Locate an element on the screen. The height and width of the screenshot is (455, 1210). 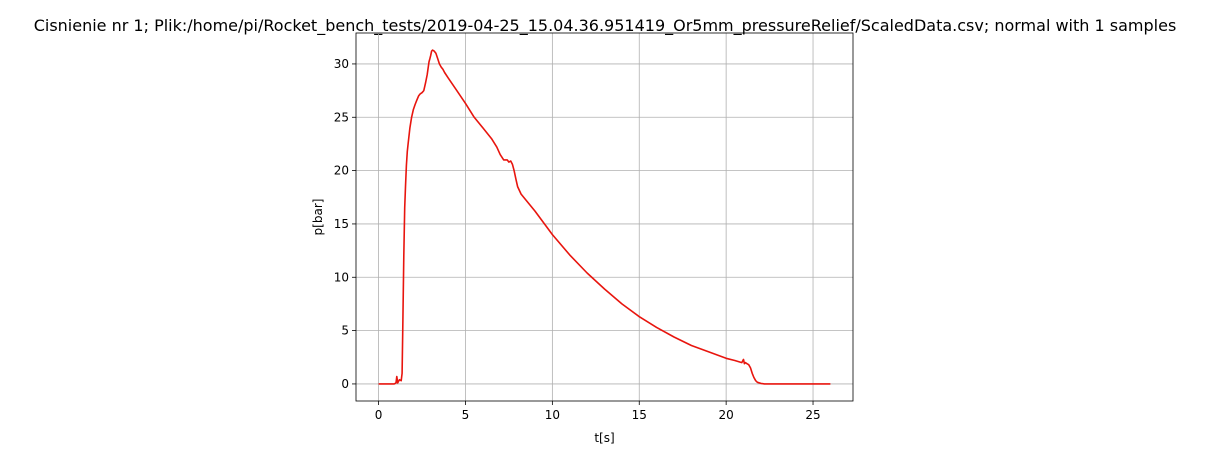
y-tick-label: 10 is located at coordinates (341, 277).